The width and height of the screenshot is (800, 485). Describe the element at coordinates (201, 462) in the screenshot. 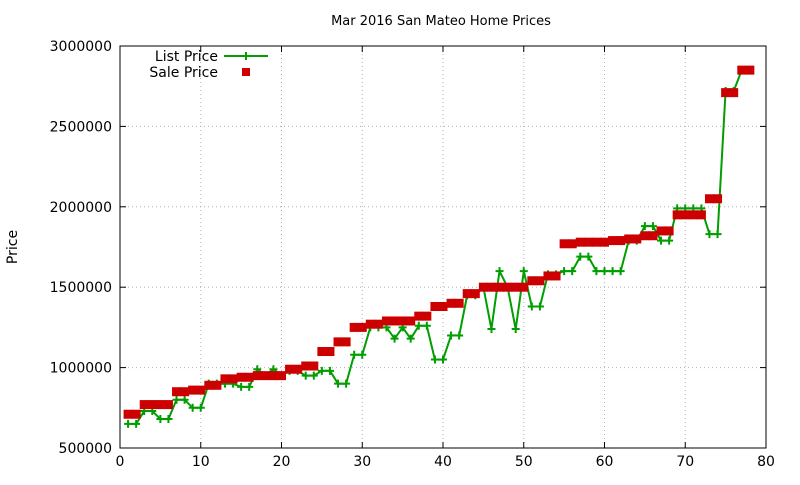

I see `x-tick-label: 10` at that location.